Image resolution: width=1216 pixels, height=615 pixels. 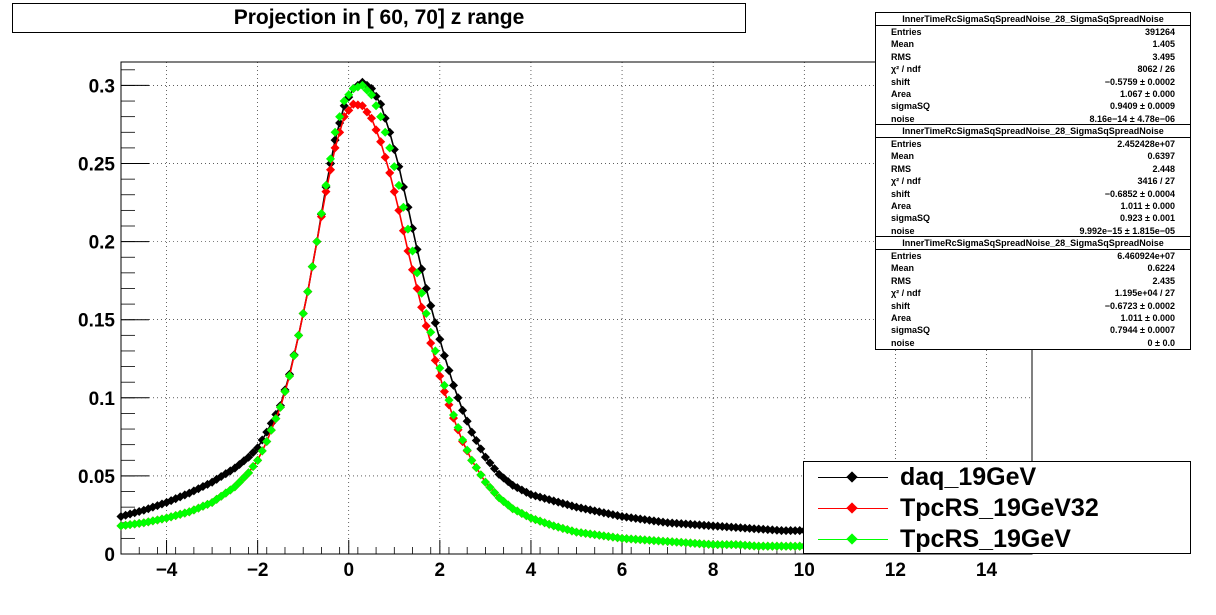 I want to click on y-tick-label: 0, so click(x=109, y=555).